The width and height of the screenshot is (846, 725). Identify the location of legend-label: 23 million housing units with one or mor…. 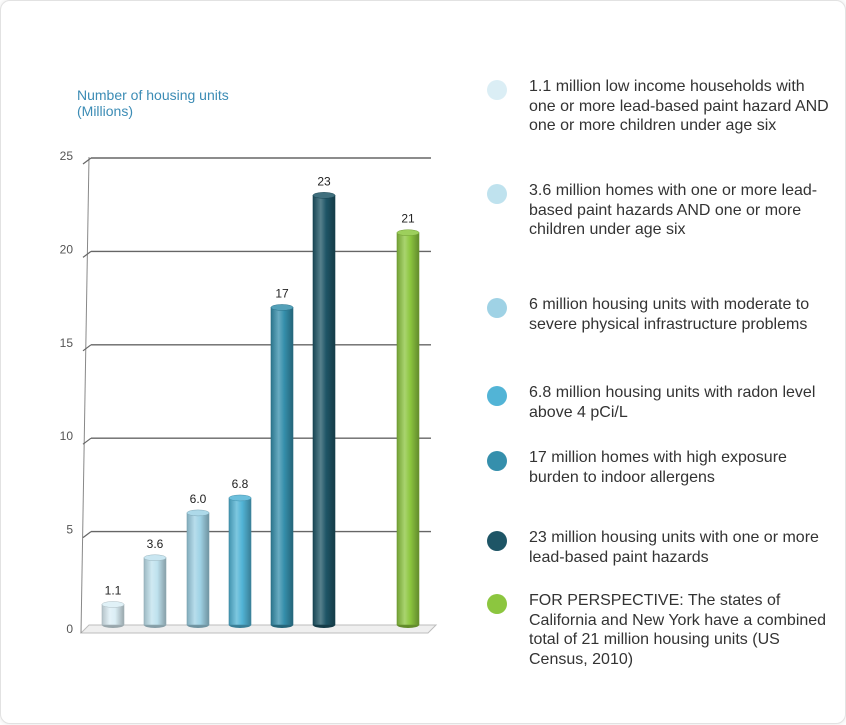
(674, 547).